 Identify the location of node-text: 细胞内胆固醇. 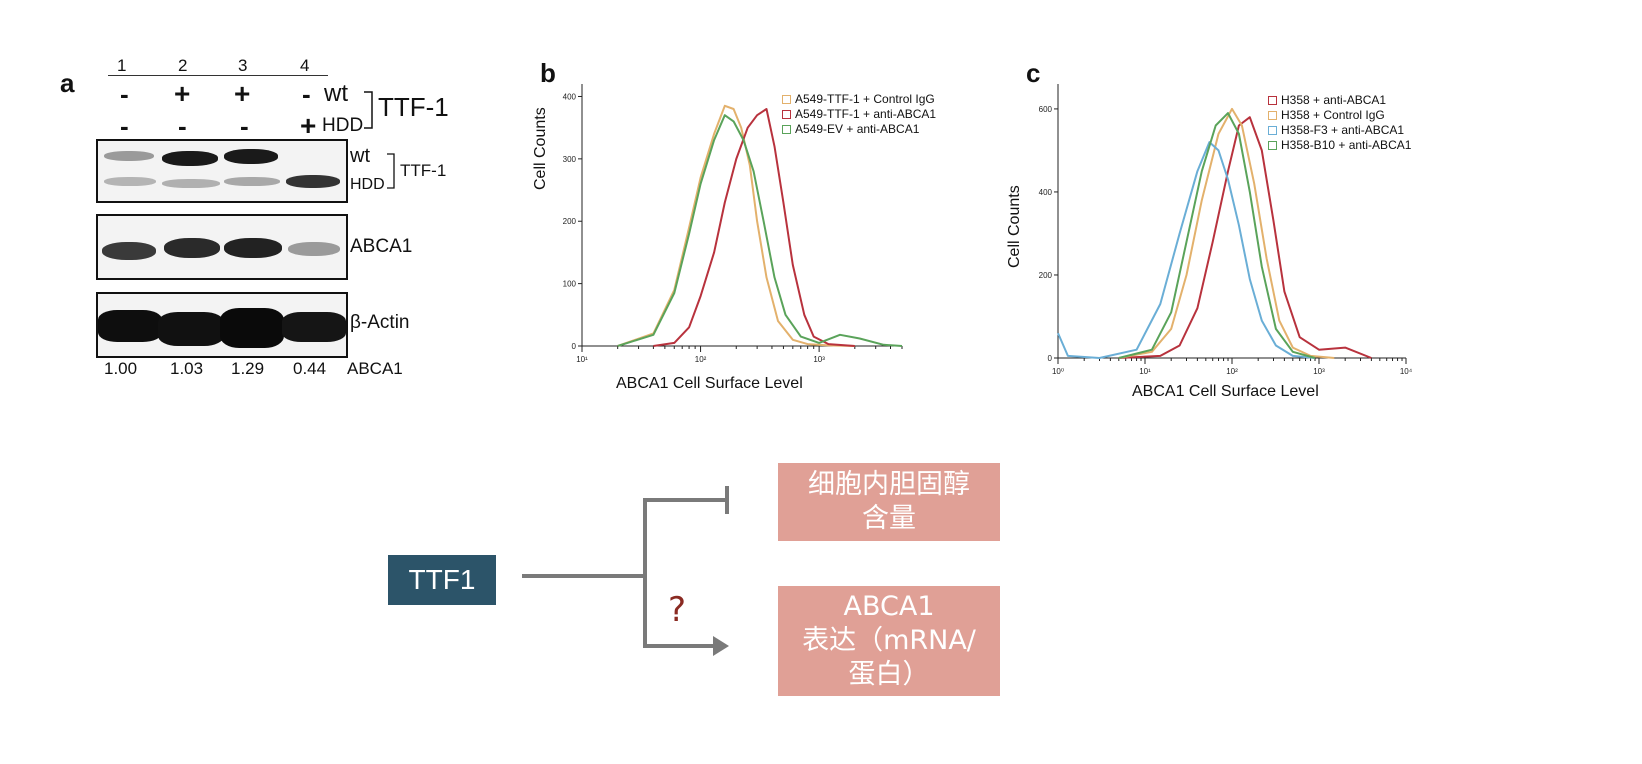
(889, 484).